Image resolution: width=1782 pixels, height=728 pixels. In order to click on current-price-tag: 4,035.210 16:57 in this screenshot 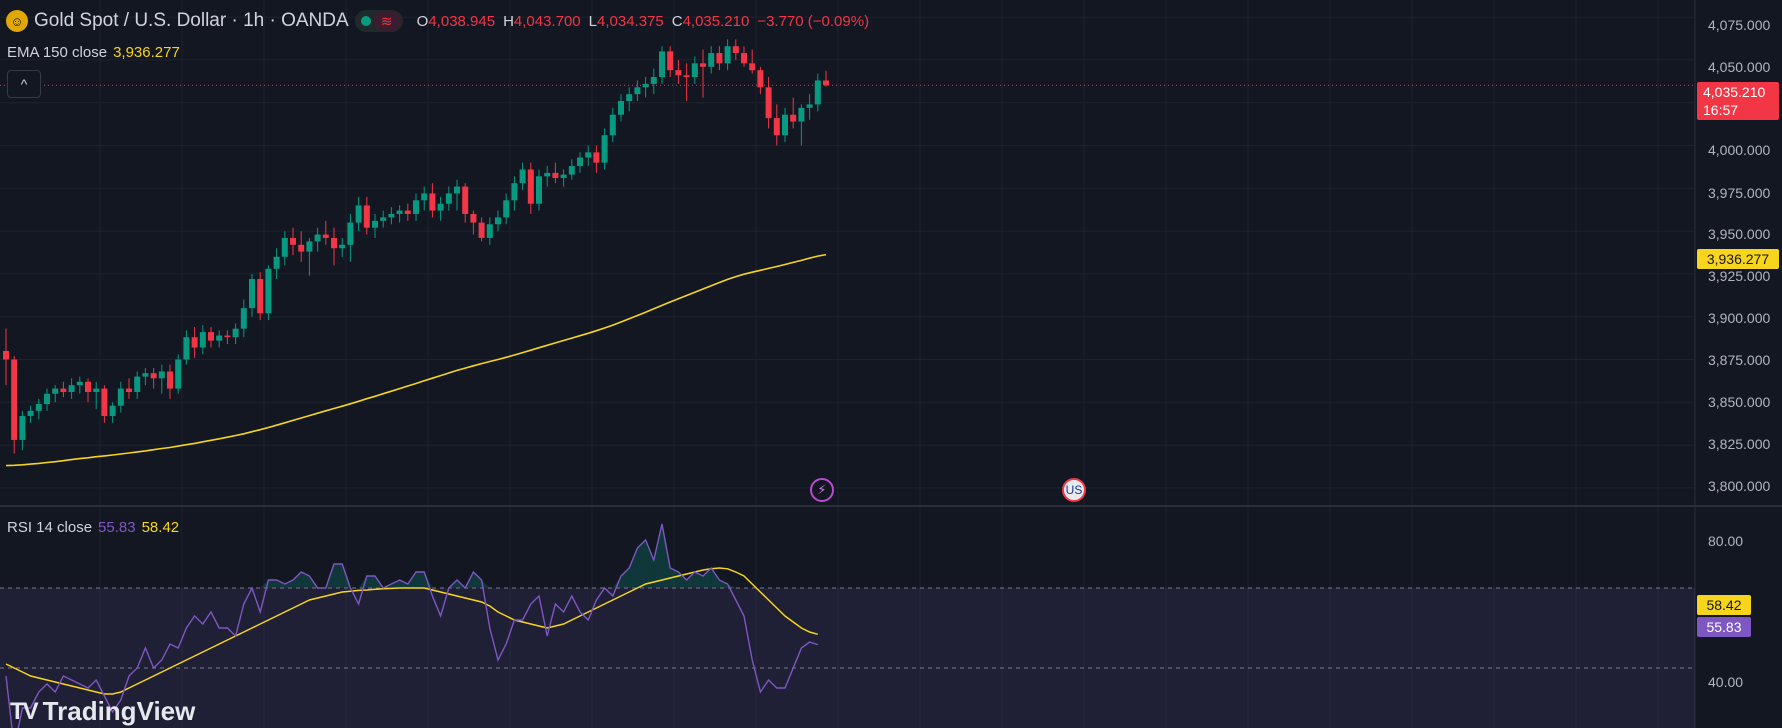, I will do `click(1738, 101)`.